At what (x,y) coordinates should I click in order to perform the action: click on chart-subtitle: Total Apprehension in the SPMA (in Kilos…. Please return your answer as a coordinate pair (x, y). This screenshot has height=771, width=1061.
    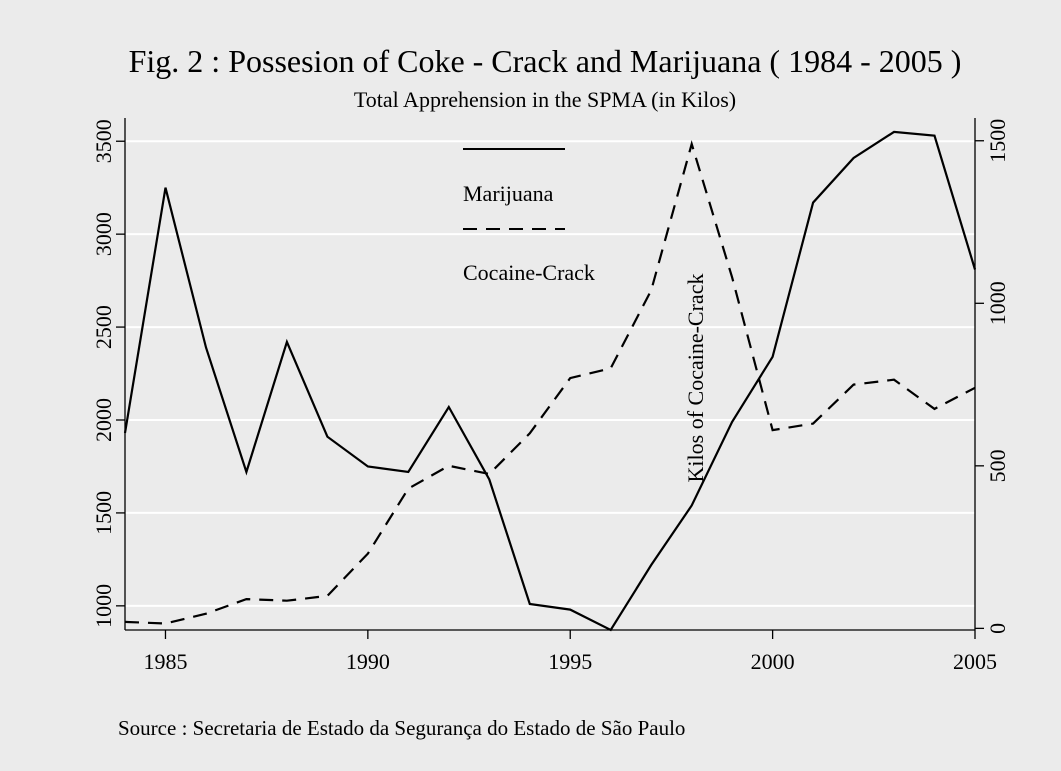
    Looking at the image, I should click on (545, 99).